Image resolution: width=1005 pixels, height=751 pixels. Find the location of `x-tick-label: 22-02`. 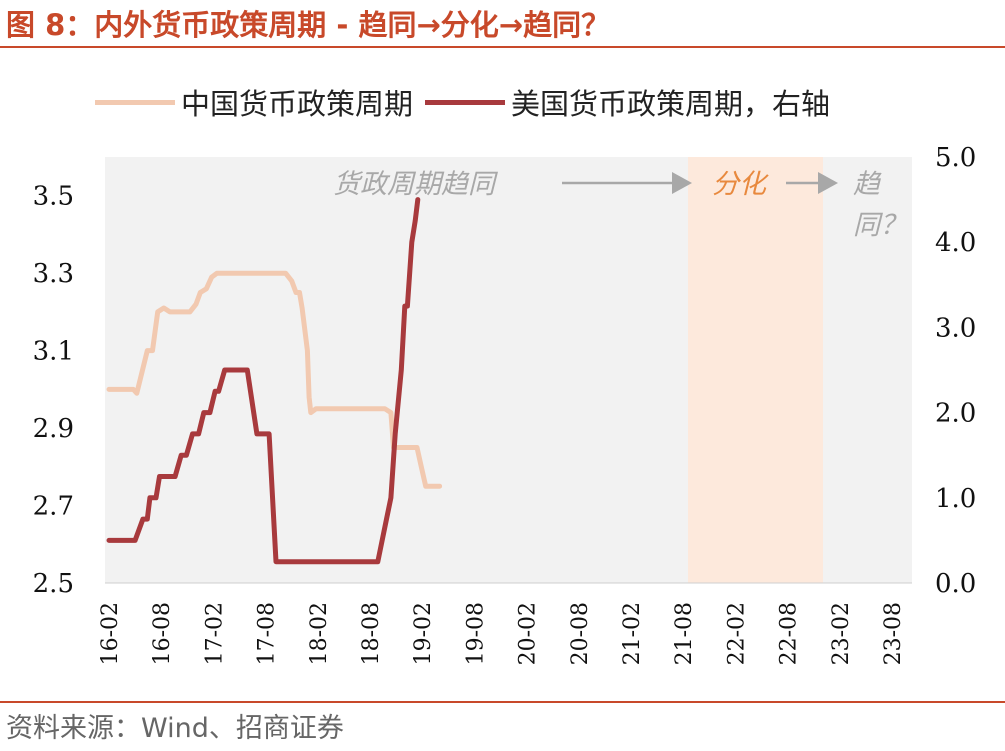

x-tick-label: 22-02 is located at coordinates (736, 633).